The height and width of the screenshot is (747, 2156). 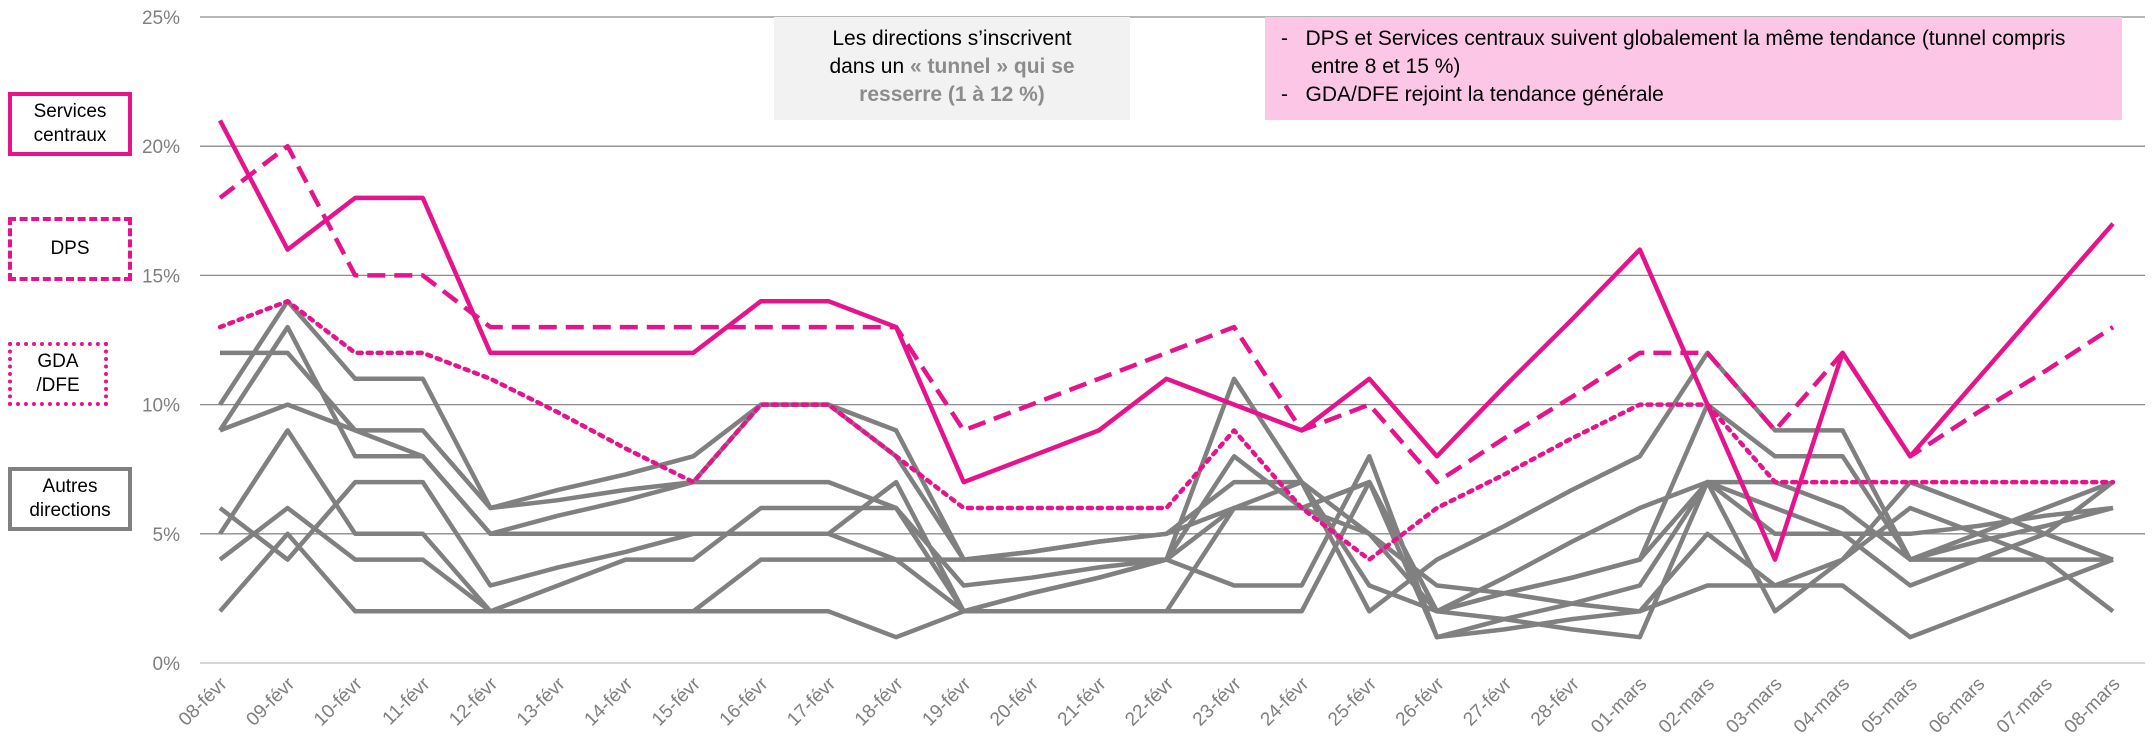 I want to click on annotation-text: « tunnel » qui se, so click(x=992, y=66).